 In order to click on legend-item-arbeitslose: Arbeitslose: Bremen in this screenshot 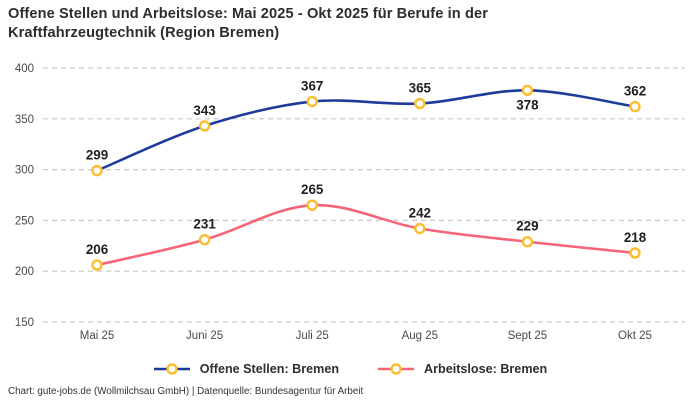, I will do `click(462, 369)`.